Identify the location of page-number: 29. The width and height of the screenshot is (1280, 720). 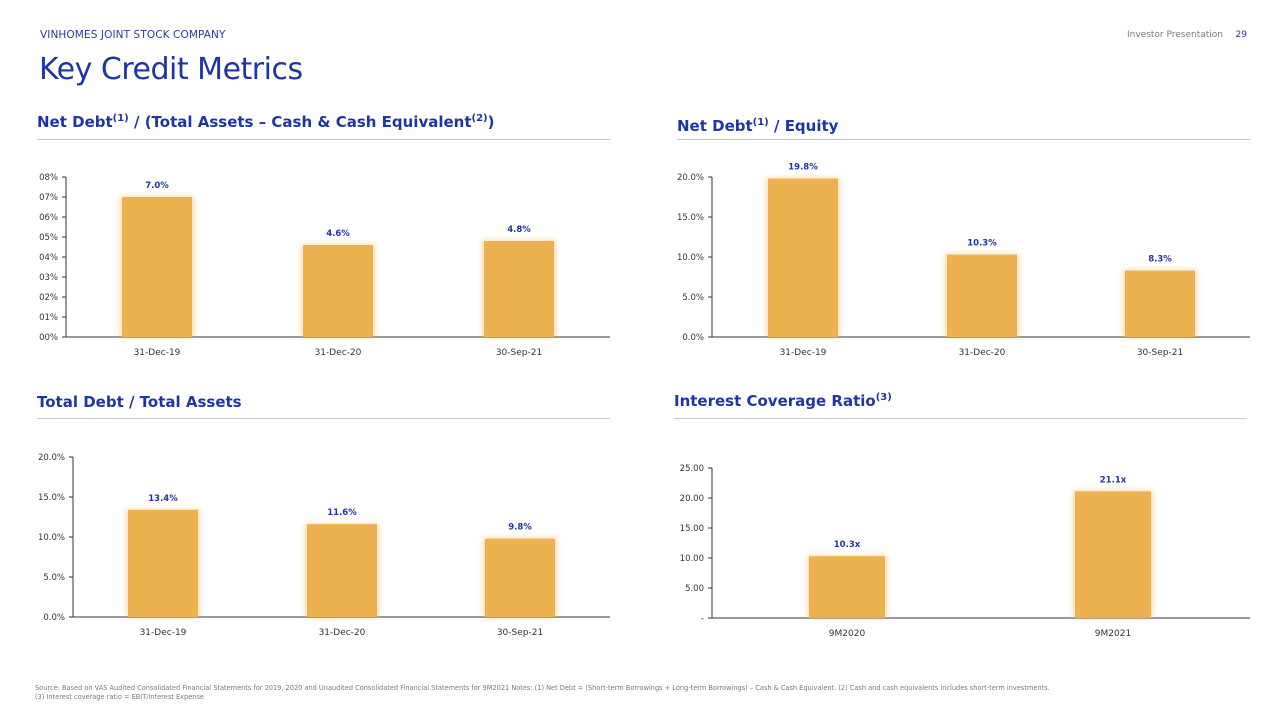
(1241, 35).